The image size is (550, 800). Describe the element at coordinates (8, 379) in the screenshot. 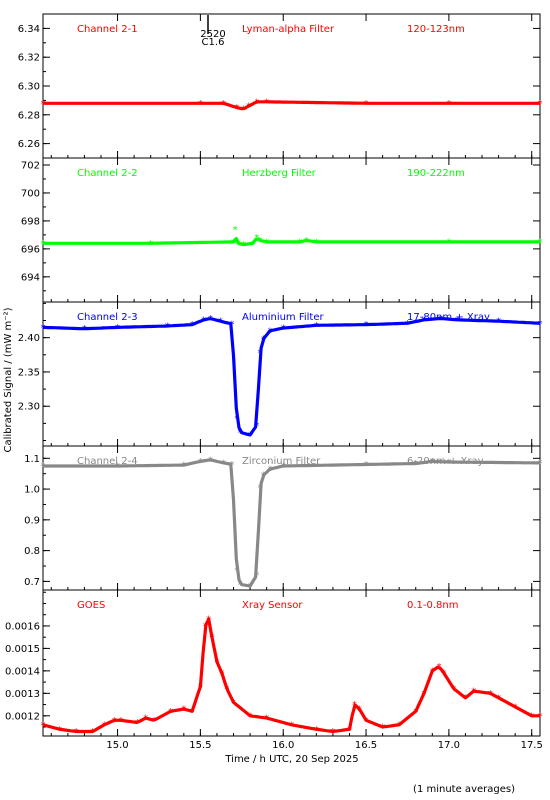

I see `y-axis-label: Calibrated Signal / (mW m⁻²)` at that location.